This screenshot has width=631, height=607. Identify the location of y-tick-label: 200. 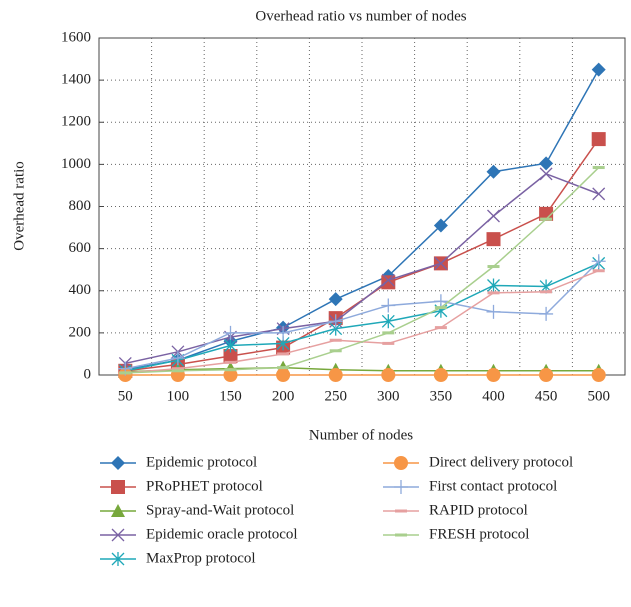
(80, 332).